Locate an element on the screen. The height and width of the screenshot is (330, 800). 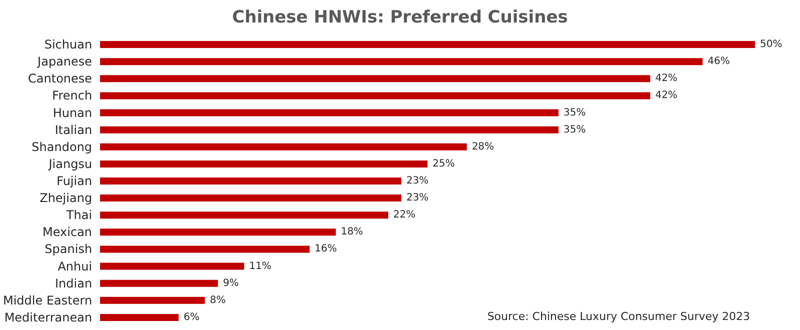
data-label: 18% is located at coordinates (352, 232).